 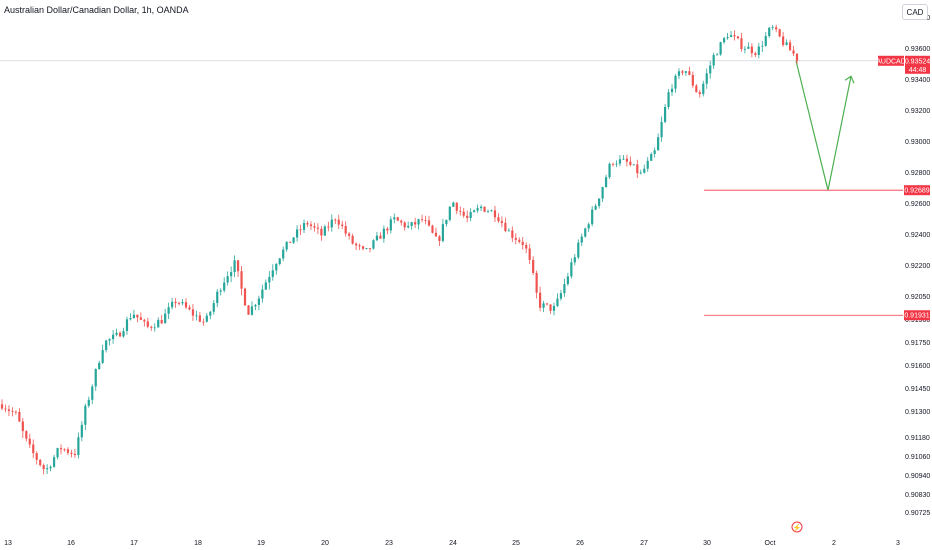 I want to click on time-tick-label: 3, so click(x=898, y=543).